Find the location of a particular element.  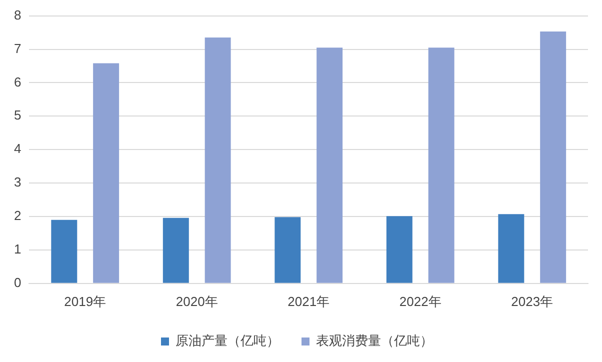

y-tick-label: 0 is located at coordinates (18, 282).